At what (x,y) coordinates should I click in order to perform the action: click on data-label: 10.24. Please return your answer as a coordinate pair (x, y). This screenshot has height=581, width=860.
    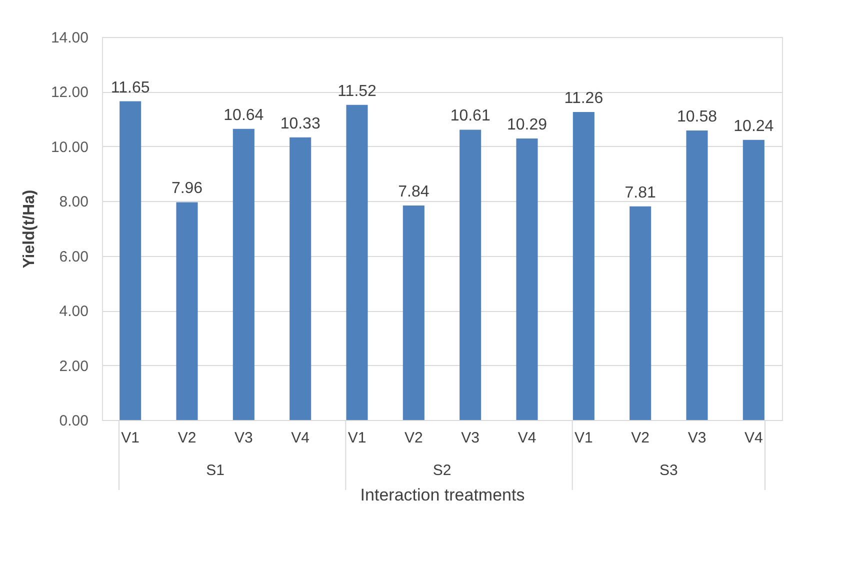
    Looking at the image, I should click on (754, 126).